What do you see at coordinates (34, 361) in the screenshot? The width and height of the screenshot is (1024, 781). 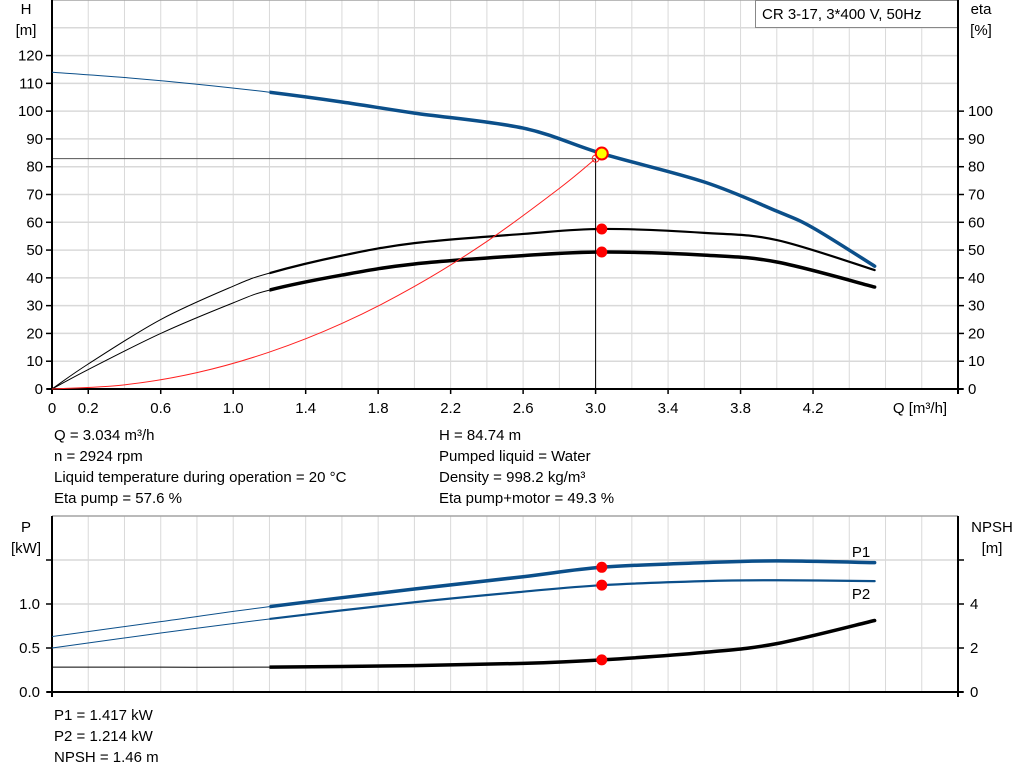 I see `y-tick-label: 10` at bounding box center [34, 361].